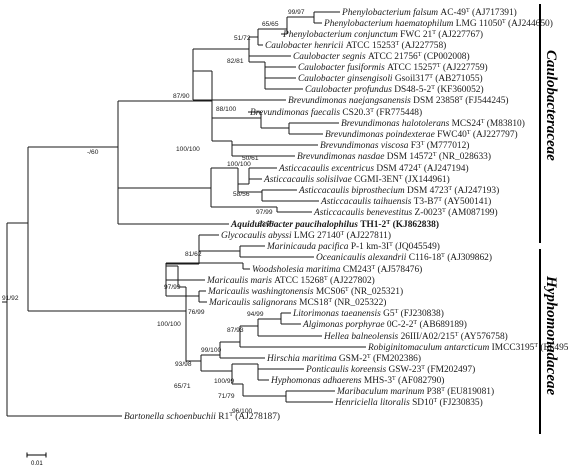 This screenshot has height=468, width=568. What do you see at coordinates (553, 347) in the screenshot?
I see `taxon-accession: (EF495229)` at bounding box center [553, 347].